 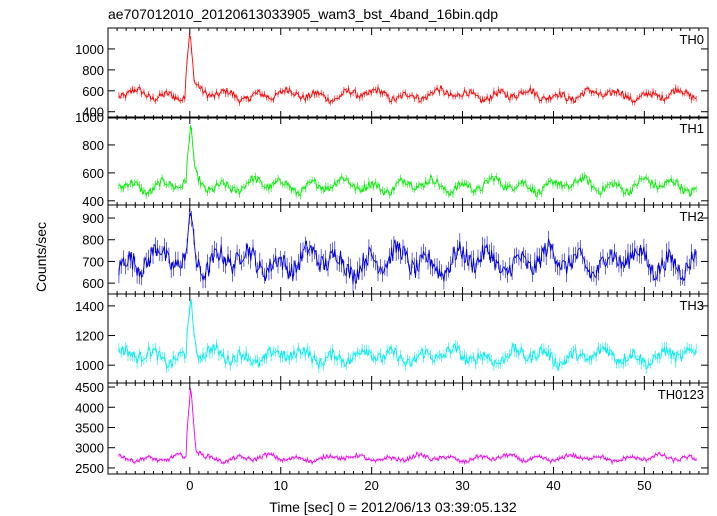 I want to click on series-label: TH0, so click(x=691, y=39).